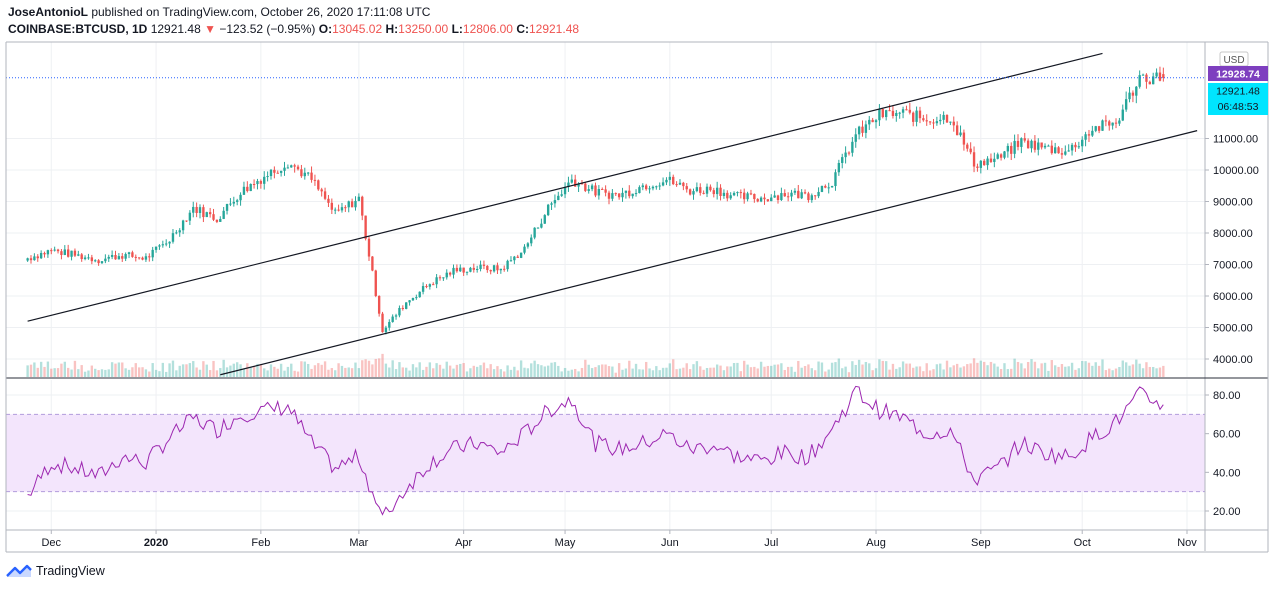 This screenshot has width=1274, height=592. I want to click on author-name: JoseAntonioL, so click(48, 12).